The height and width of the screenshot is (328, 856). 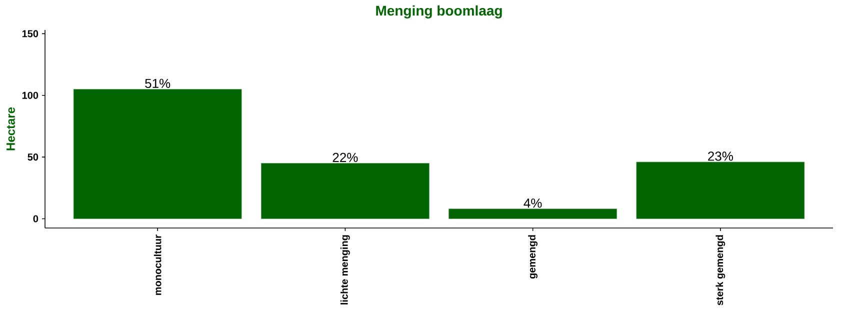 I want to click on y-axis-title: Hectare, so click(x=10, y=128).